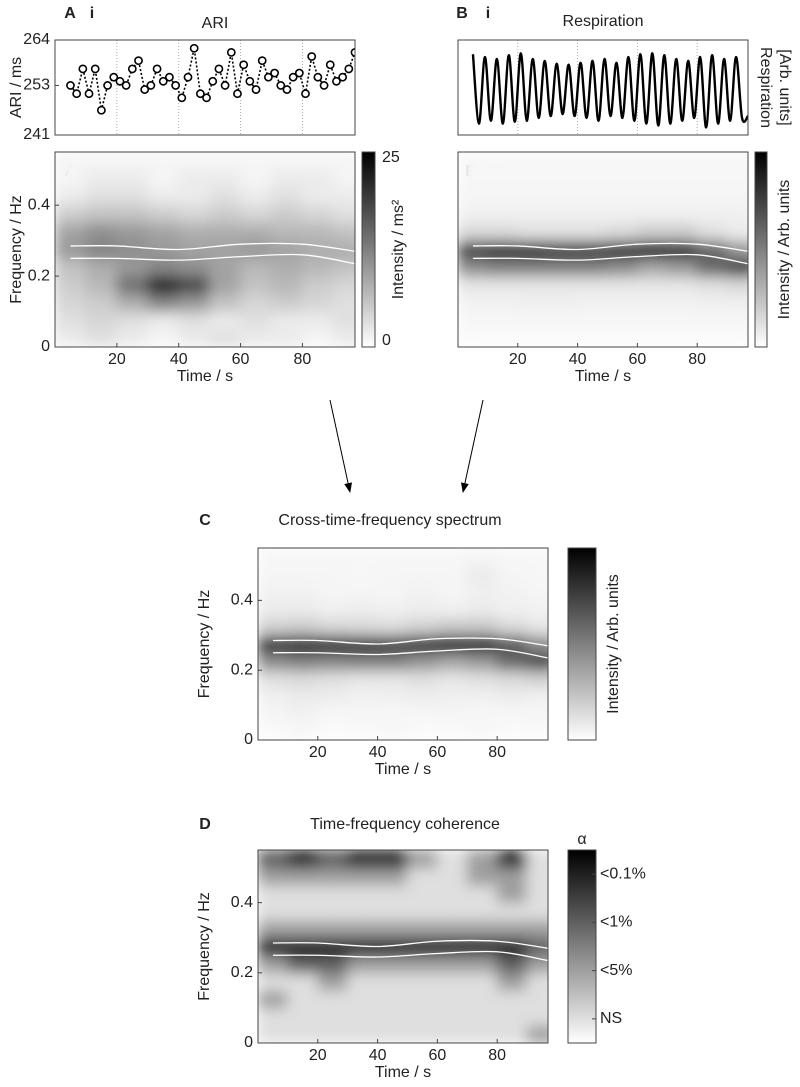 This screenshot has width=800, height=1087. I want to click on y-tick-label: 0.2, so click(242, 972).